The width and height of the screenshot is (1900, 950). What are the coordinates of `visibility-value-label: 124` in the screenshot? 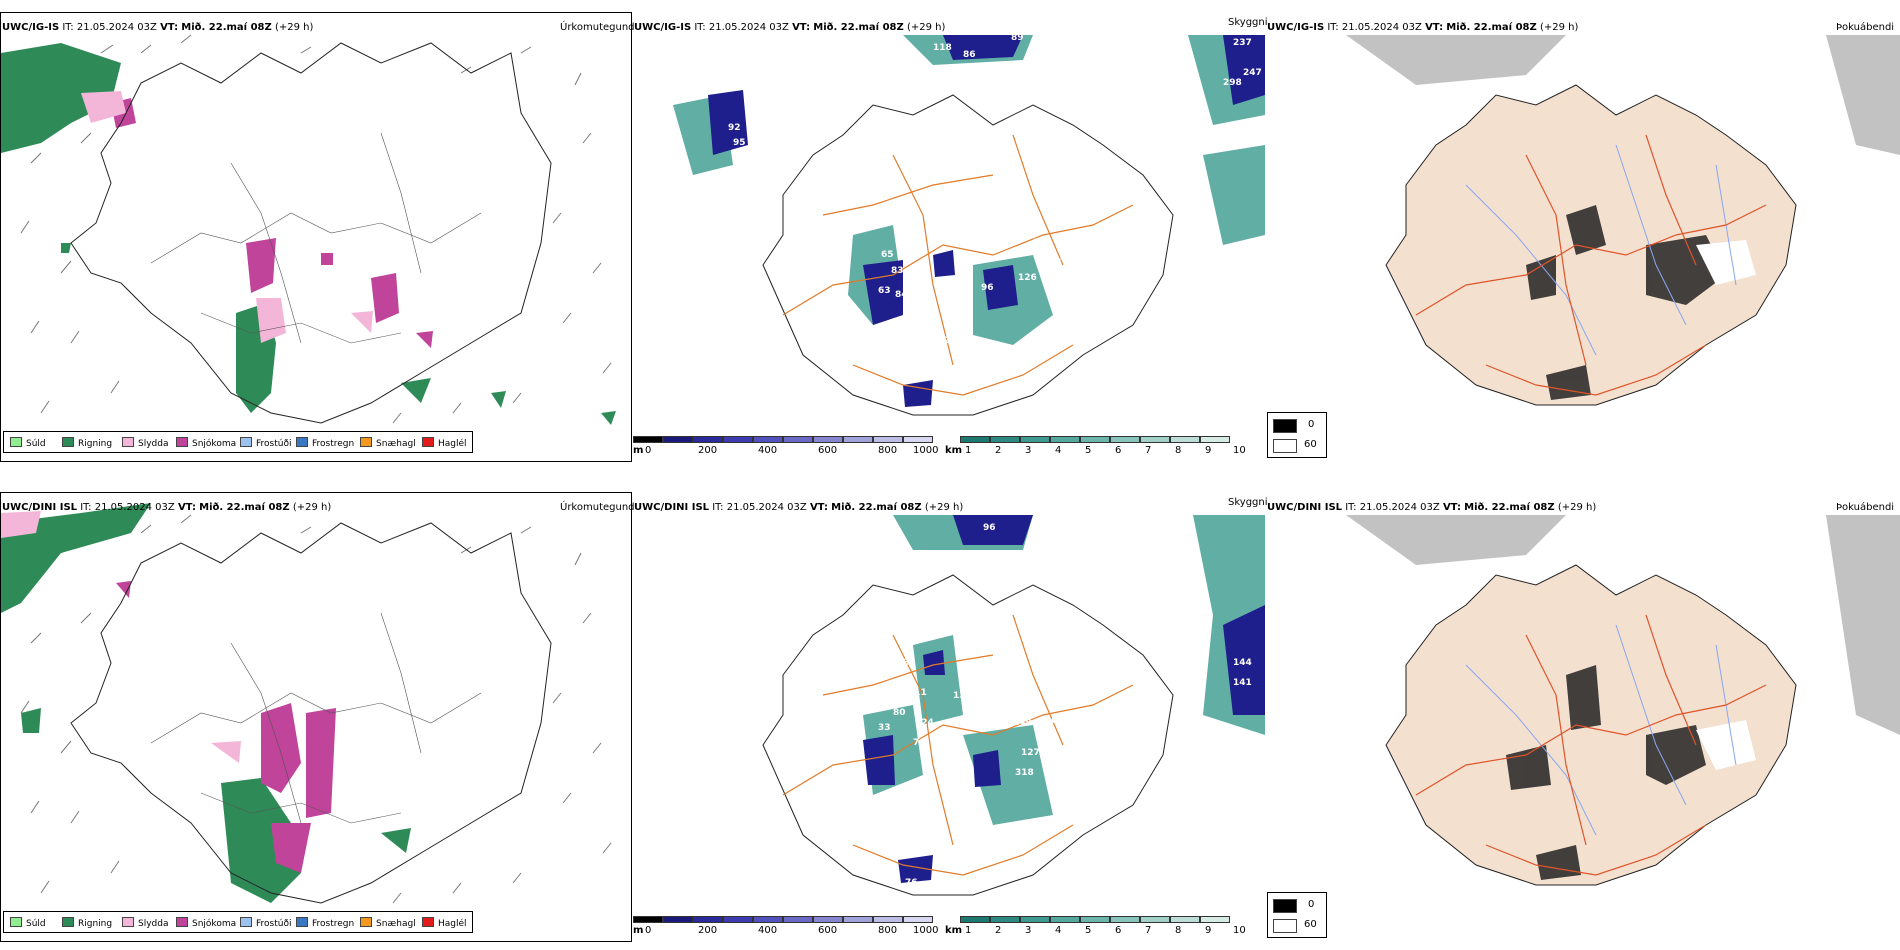 It's located at (924, 723).